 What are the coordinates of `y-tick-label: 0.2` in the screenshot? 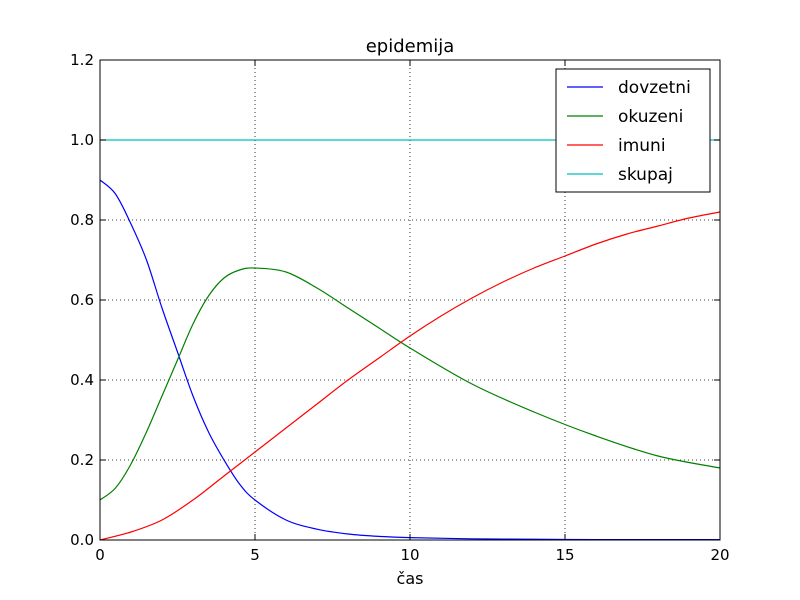 It's located at (82, 460).